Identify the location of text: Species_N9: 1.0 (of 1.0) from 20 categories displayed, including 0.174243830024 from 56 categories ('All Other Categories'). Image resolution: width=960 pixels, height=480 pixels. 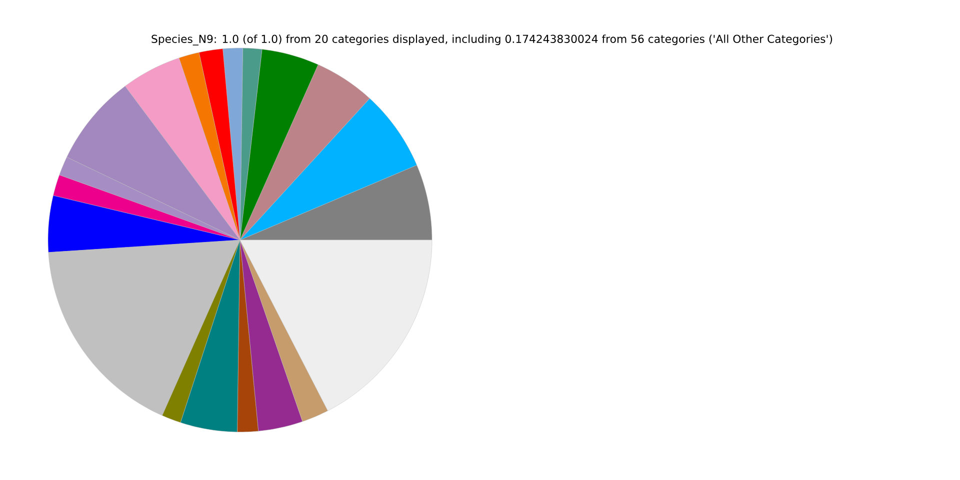
(492, 40).